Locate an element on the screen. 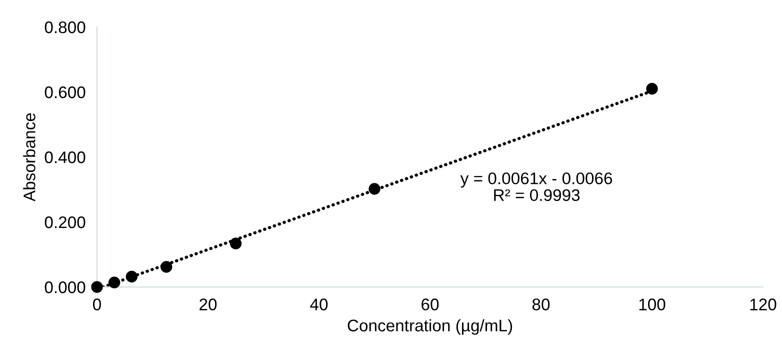 Image resolution: width=782 pixels, height=352 pixels. x-tick-label: 20 is located at coordinates (208, 304).